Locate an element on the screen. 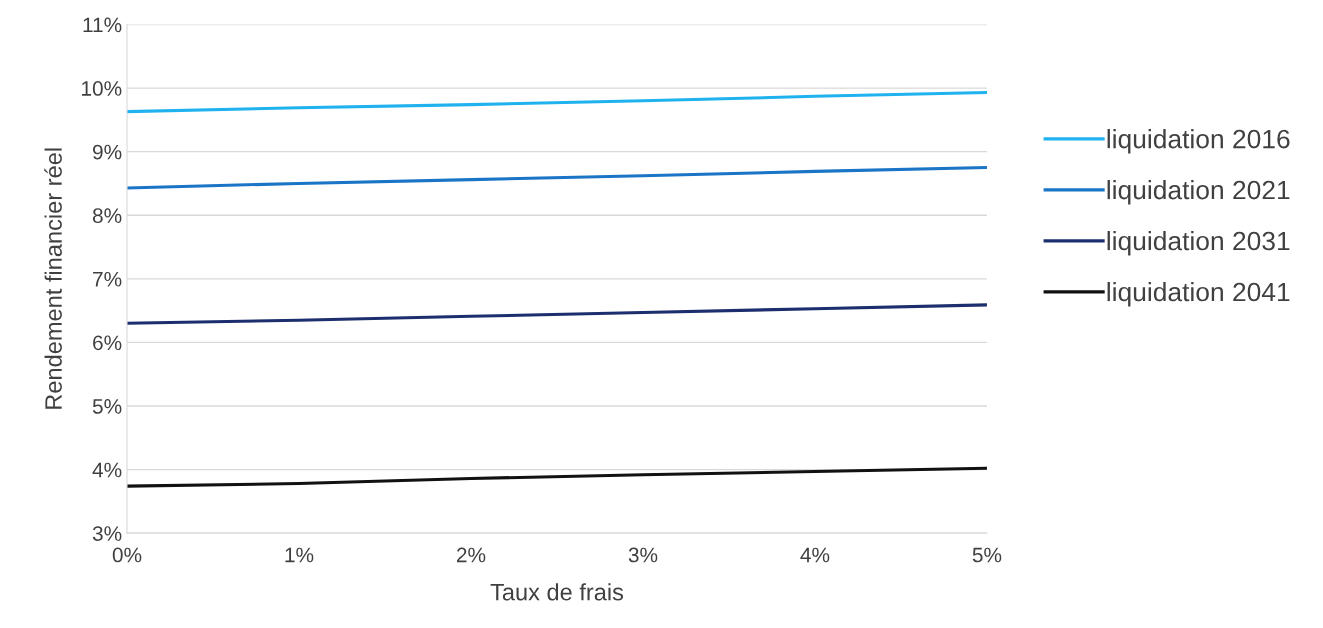 Image resolution: width=1323 pixels, height=628 pixels. y-tick-label: 8% is located at coordinates (107, 215).